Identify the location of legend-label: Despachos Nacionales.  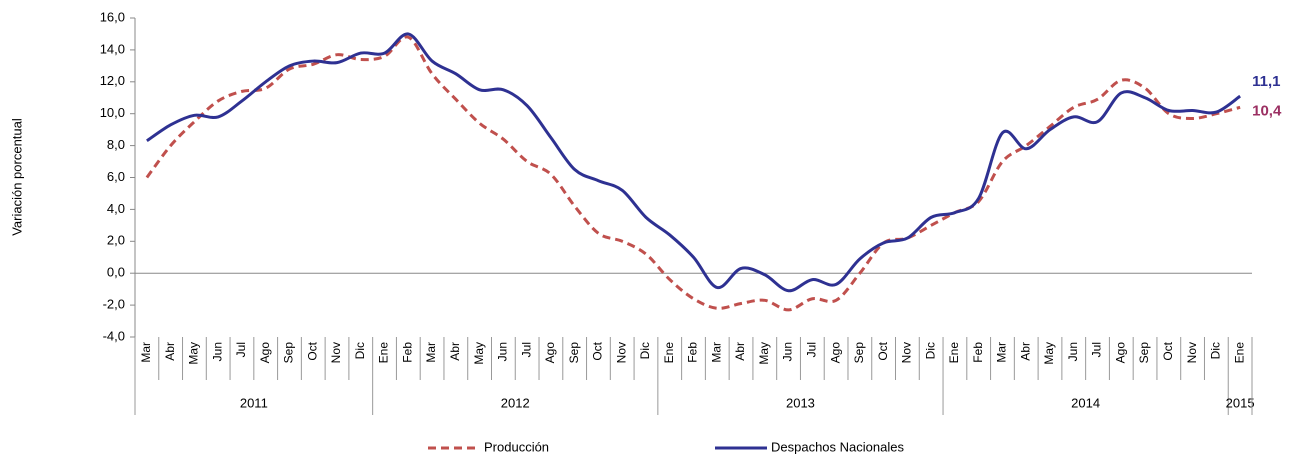
(837, 446).